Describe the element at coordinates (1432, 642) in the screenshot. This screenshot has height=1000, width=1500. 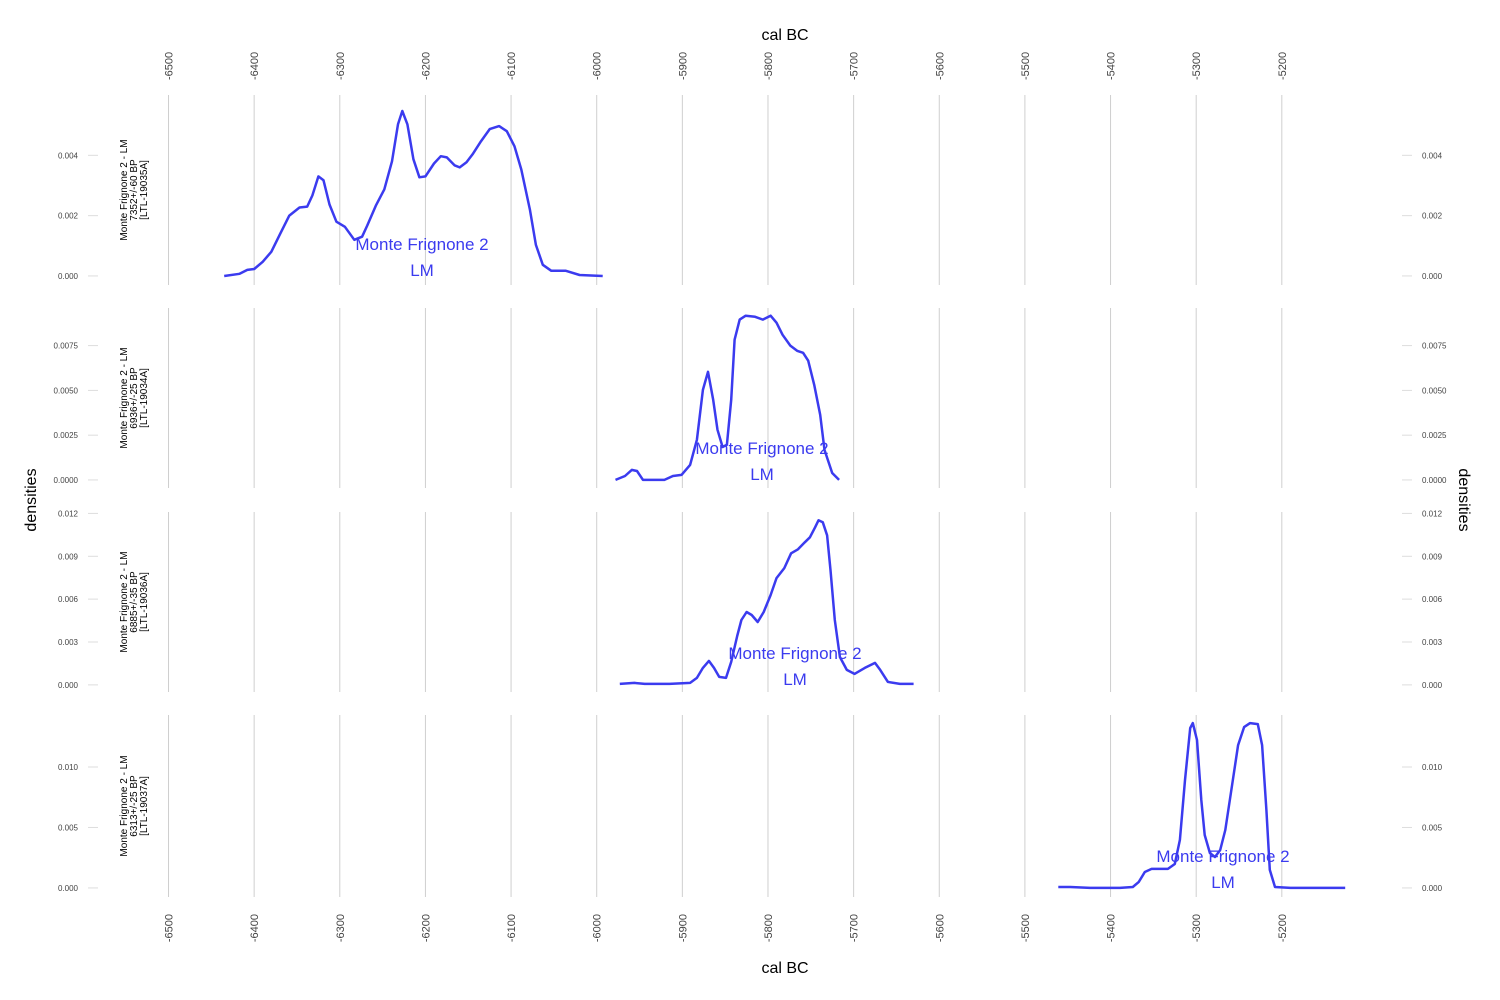
I see `y2-tick-label: 0.003` at that location.